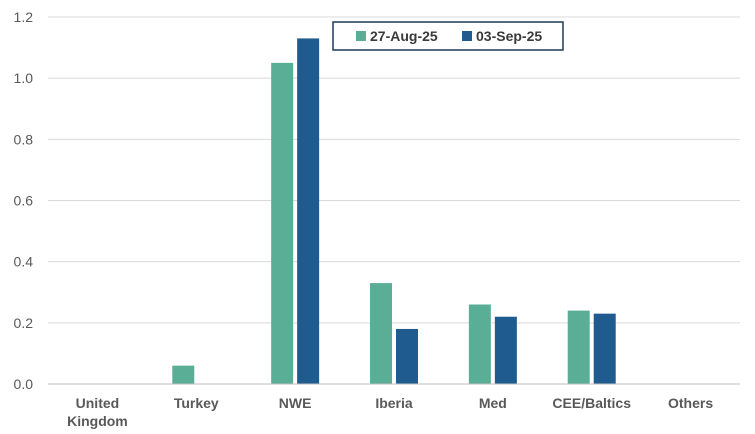  Describe the element at coordinates (690, 403) in the screenshot. I see `x-category-label: Others` at that location.